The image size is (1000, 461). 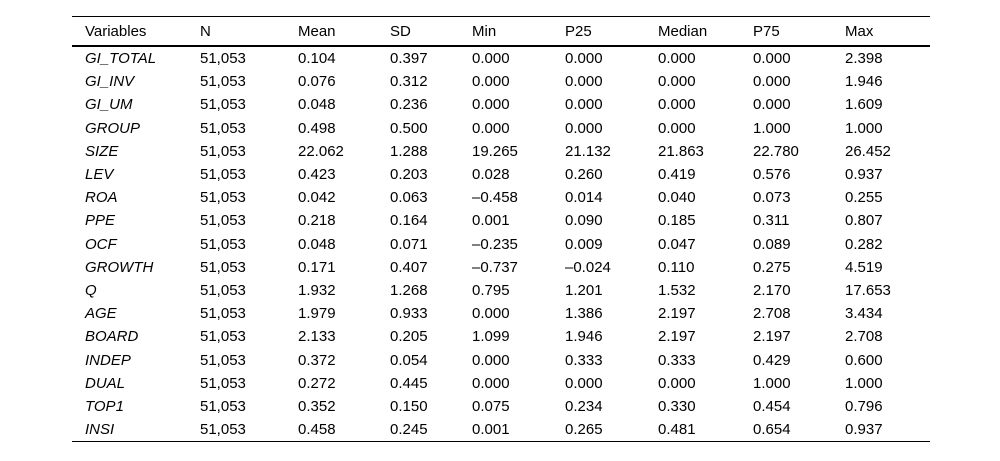 I want to click on value-cell: 0.600, so click(x=864, y=360).